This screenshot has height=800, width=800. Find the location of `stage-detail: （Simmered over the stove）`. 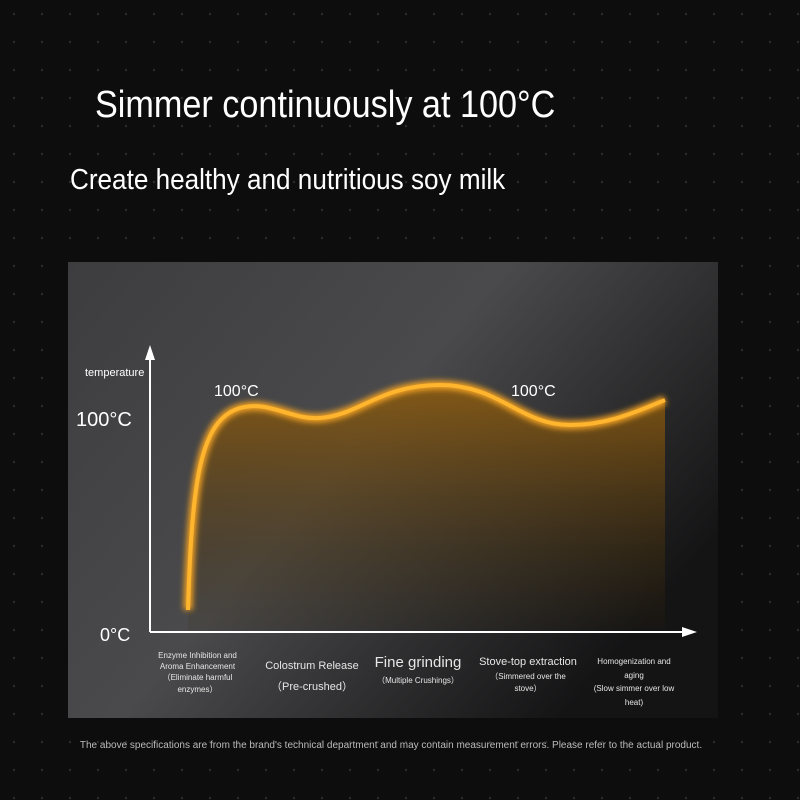

stage-detail: （Simmered over the stove） is located at coordinates (528, 682).